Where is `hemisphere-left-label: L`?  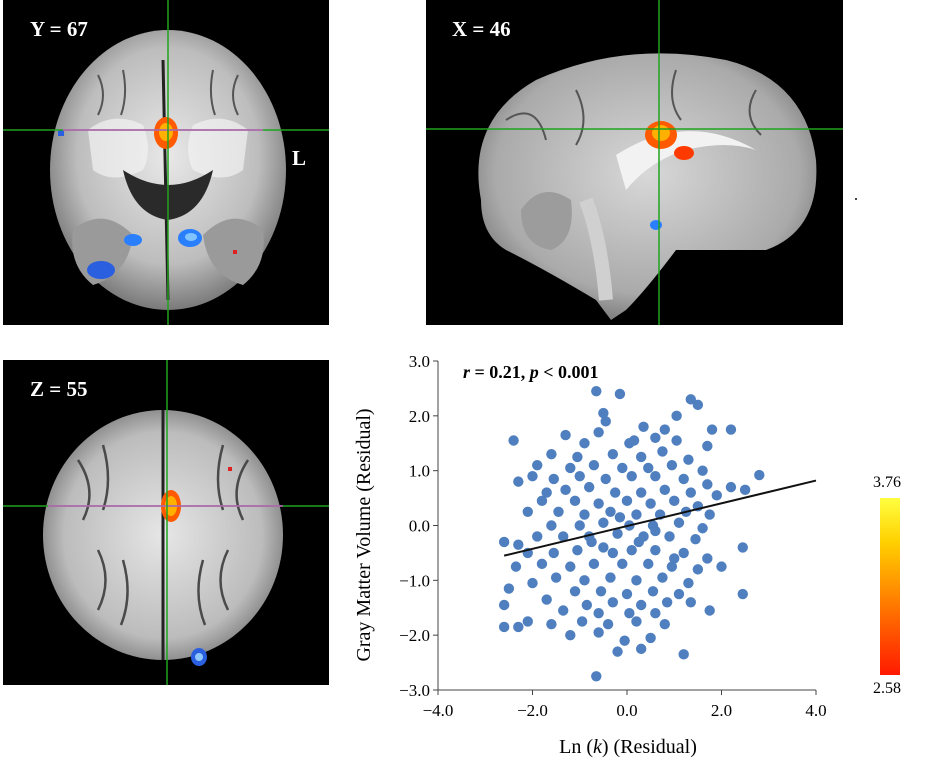 hemisphere-left-label: L is located at coordinates (299, 158).